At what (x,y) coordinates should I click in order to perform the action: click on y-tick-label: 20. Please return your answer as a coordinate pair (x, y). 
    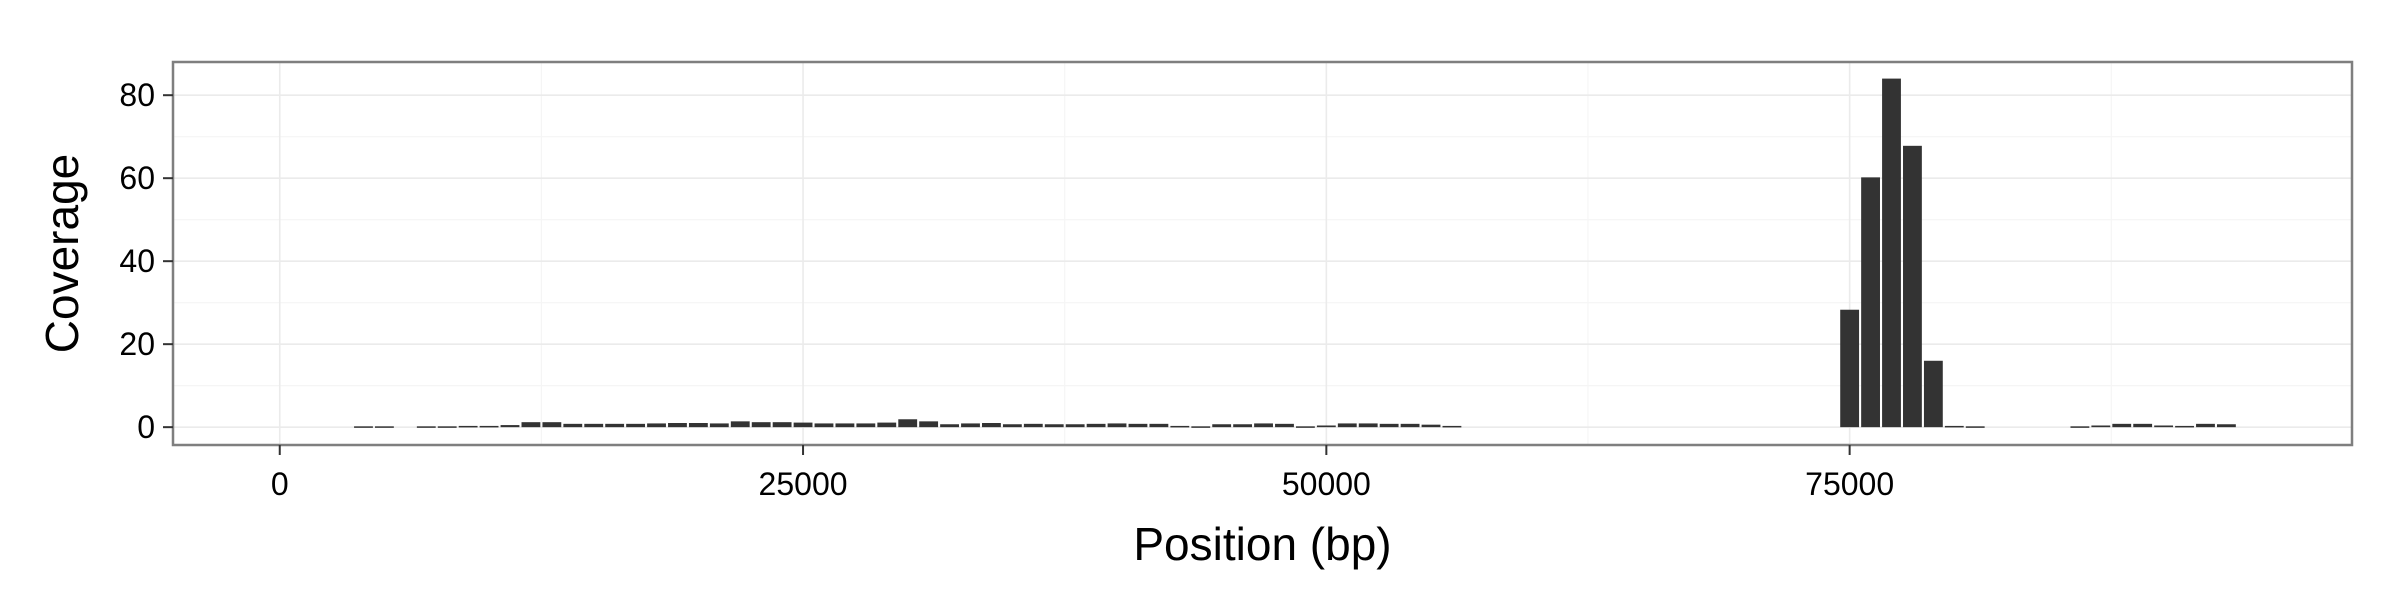
    Looking at the image, I should click on (137, 344).